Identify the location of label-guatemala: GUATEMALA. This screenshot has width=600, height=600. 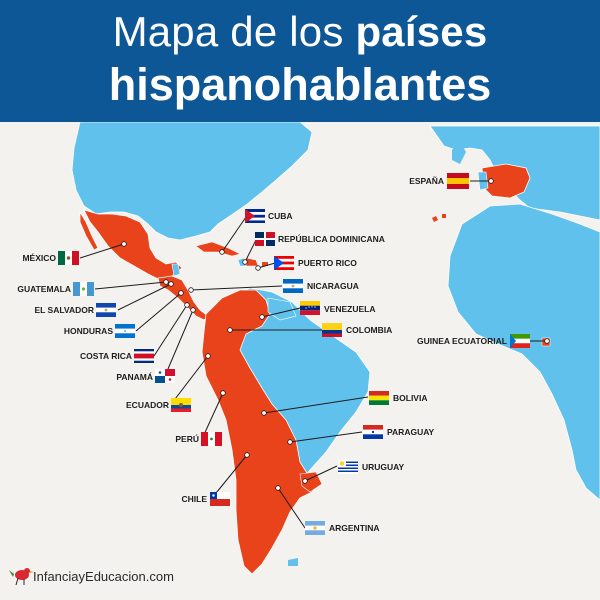
(44, 289).